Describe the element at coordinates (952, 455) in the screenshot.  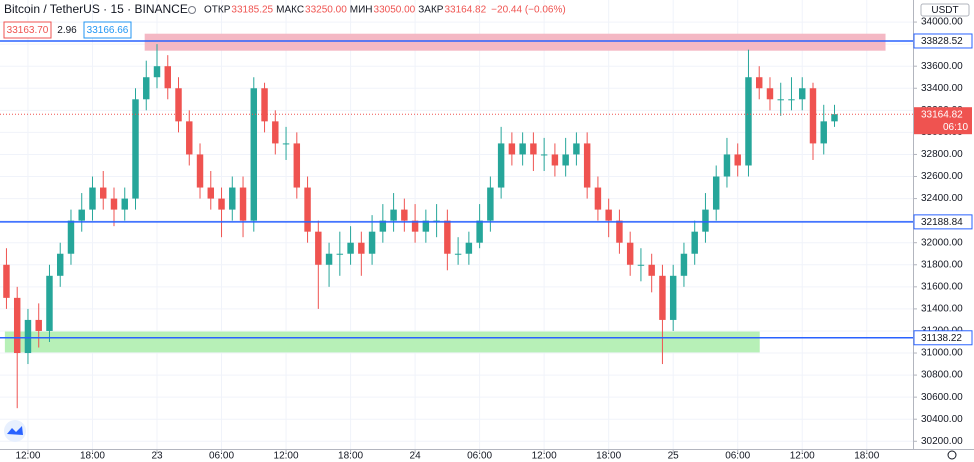
I see `settings` at that location.